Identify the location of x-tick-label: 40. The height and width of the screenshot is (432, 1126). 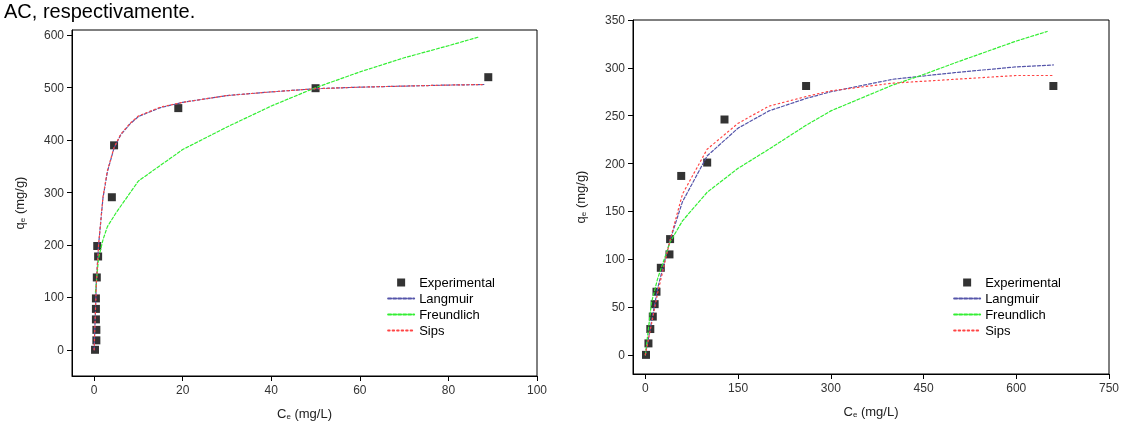
(271, 390).